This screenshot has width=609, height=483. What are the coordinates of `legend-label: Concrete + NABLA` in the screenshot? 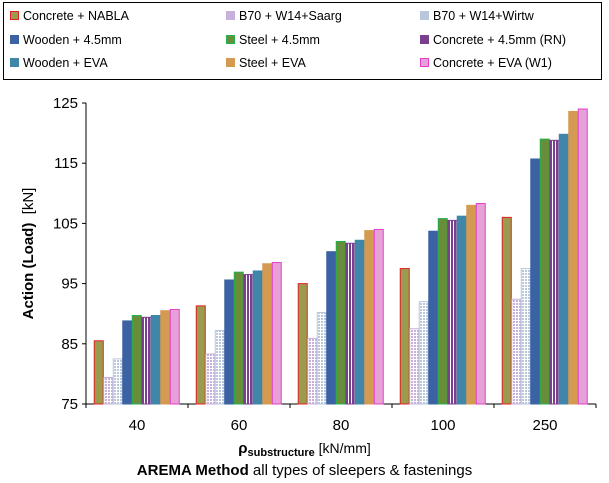 It's located at (76, 16).